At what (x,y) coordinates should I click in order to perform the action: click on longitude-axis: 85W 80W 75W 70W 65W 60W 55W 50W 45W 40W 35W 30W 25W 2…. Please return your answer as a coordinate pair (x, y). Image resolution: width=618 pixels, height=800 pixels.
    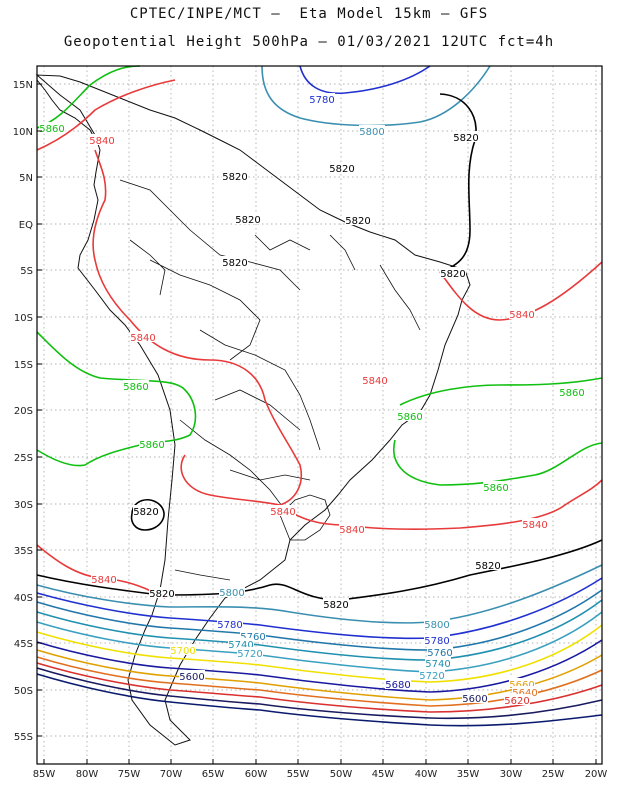
    Looking at the image, I should click on (320, 769).